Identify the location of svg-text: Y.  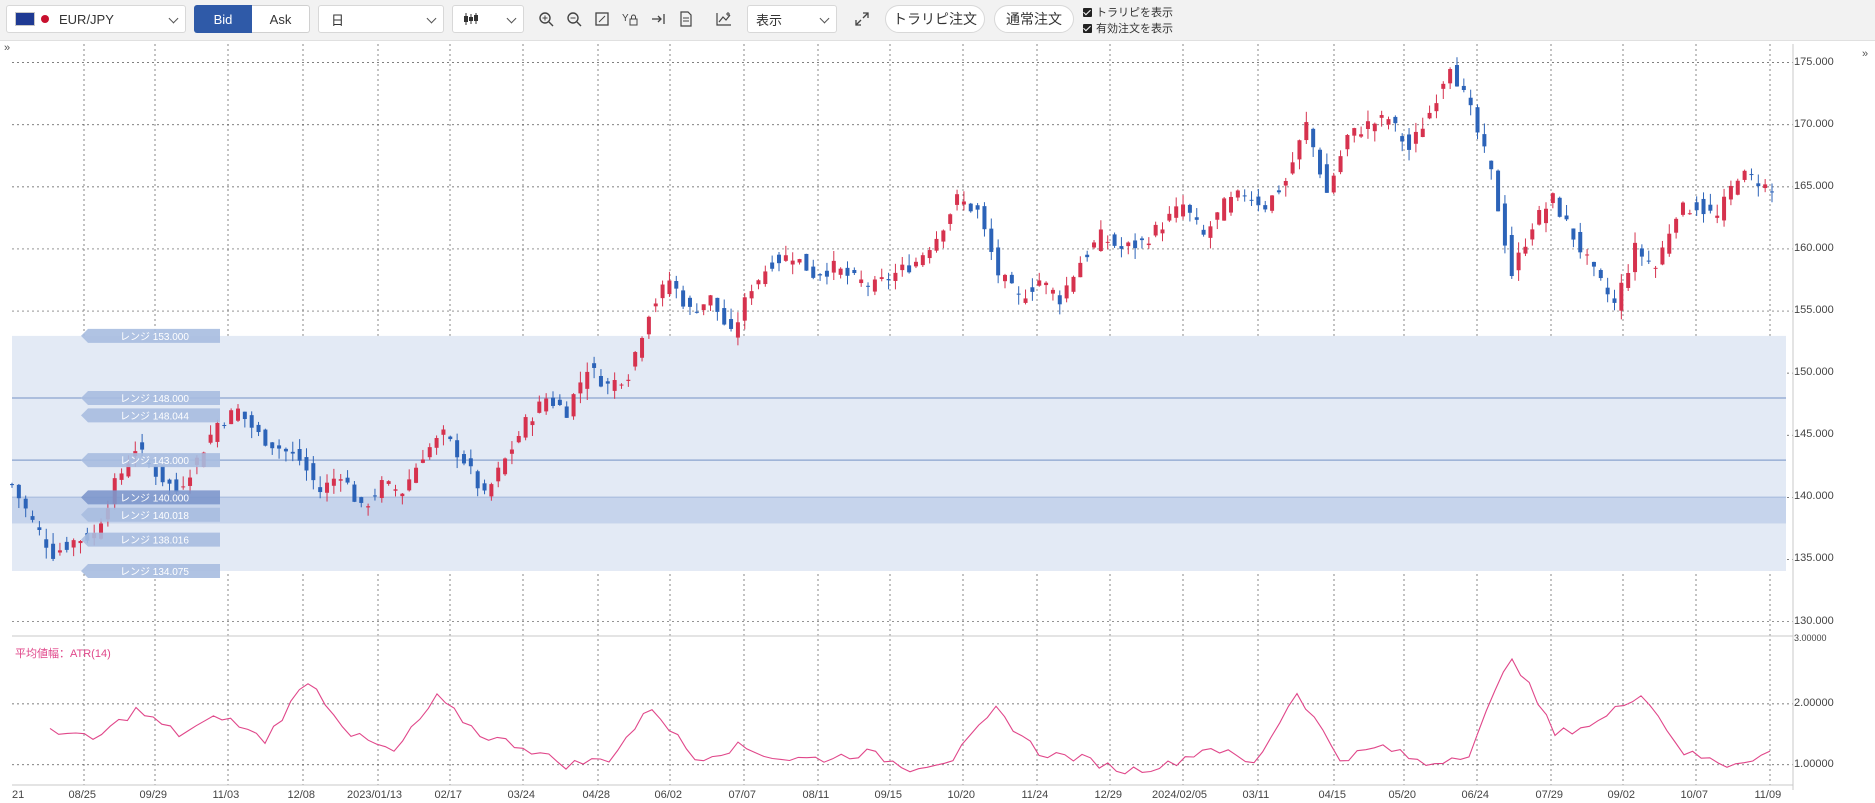
(625, 18).